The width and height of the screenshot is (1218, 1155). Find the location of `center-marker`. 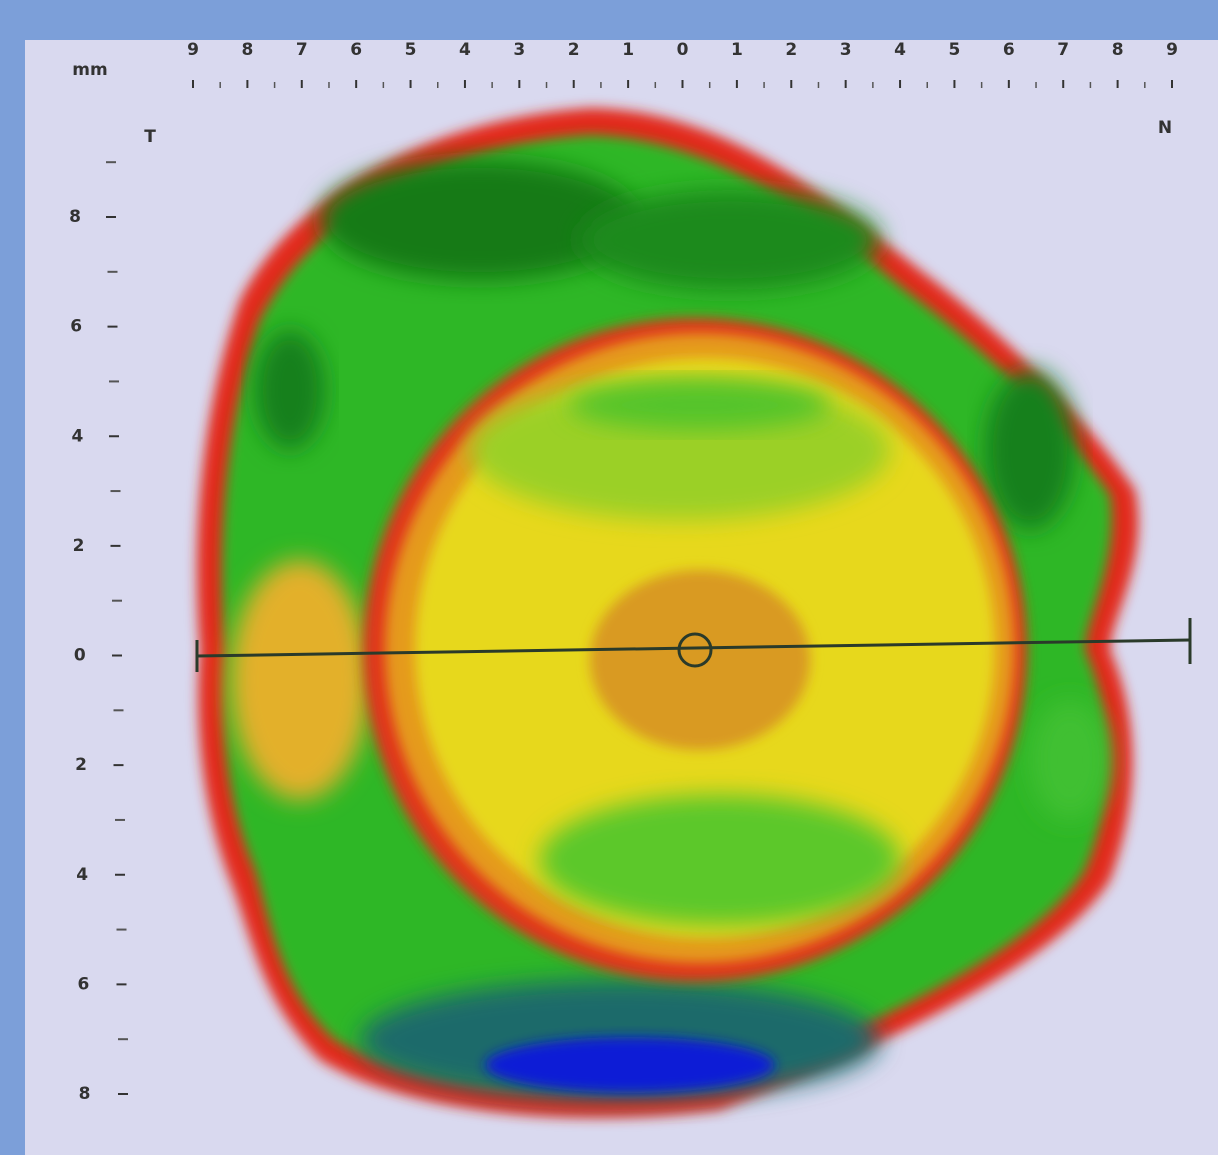

center-marker is located at coordinates (695, 650).